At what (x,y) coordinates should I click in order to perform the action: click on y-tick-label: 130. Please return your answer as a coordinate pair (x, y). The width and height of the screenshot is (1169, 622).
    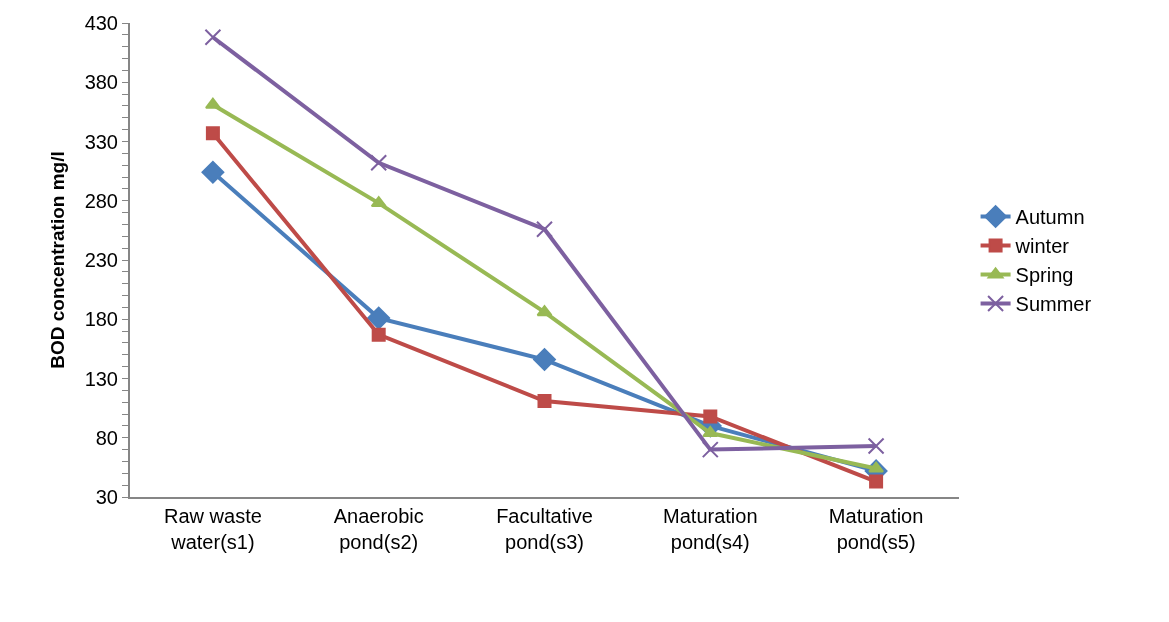
    Looking at the image, I should click on (101, 378).